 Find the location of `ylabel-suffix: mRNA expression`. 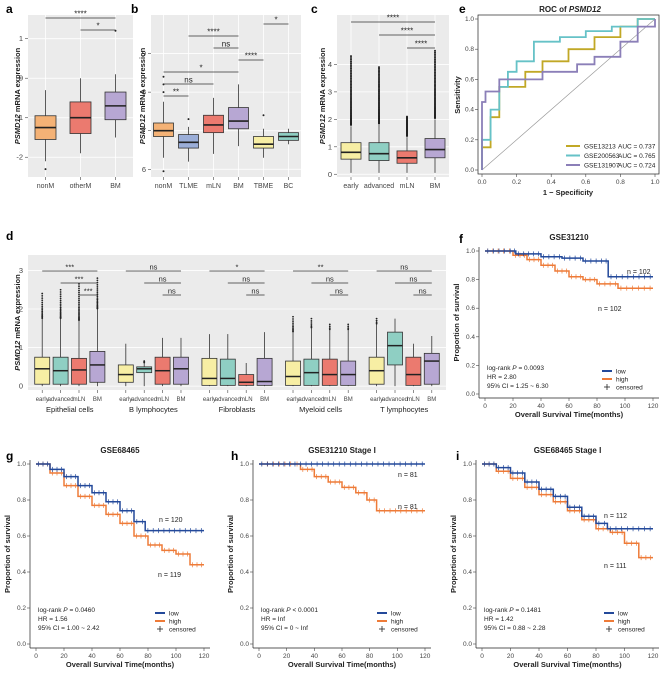

ylabel-suffix: mRNA expression is located at coordinates (322, 80).